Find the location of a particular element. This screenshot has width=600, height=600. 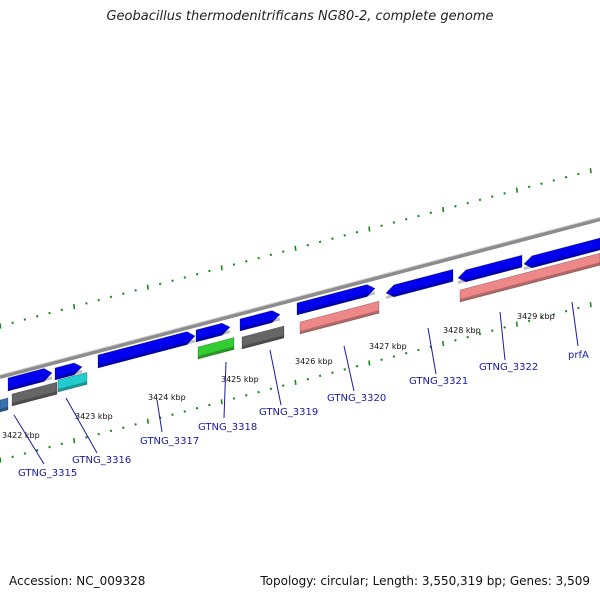

gene-label-gtng-3316: GTNG_3316 is located at coordinates (101, 460).